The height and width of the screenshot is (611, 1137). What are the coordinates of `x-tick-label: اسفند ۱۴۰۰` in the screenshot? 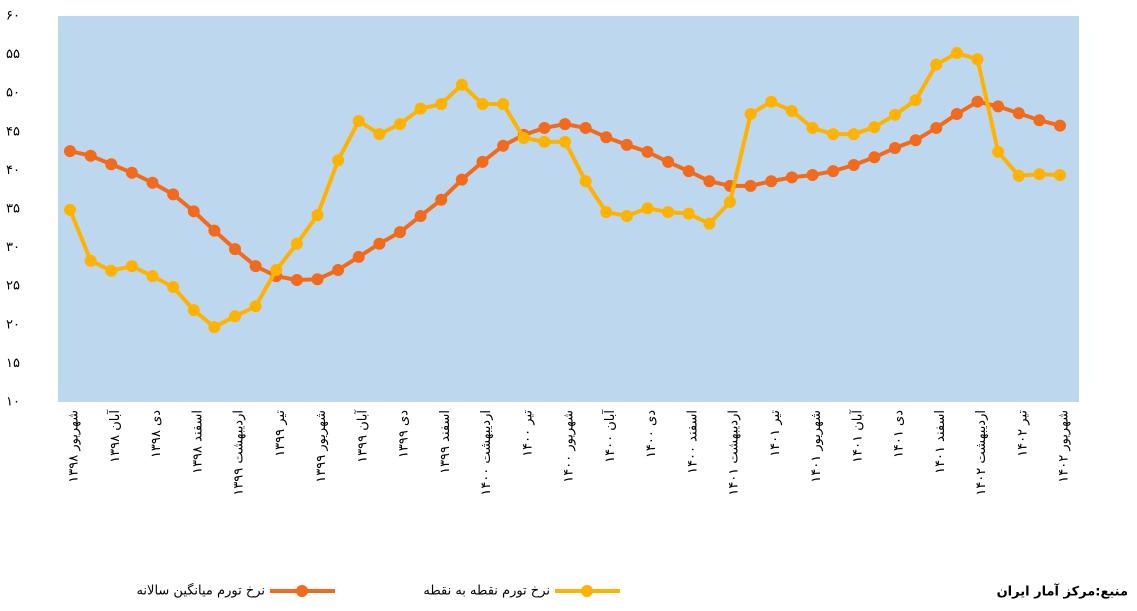 It's located at (692, 442).